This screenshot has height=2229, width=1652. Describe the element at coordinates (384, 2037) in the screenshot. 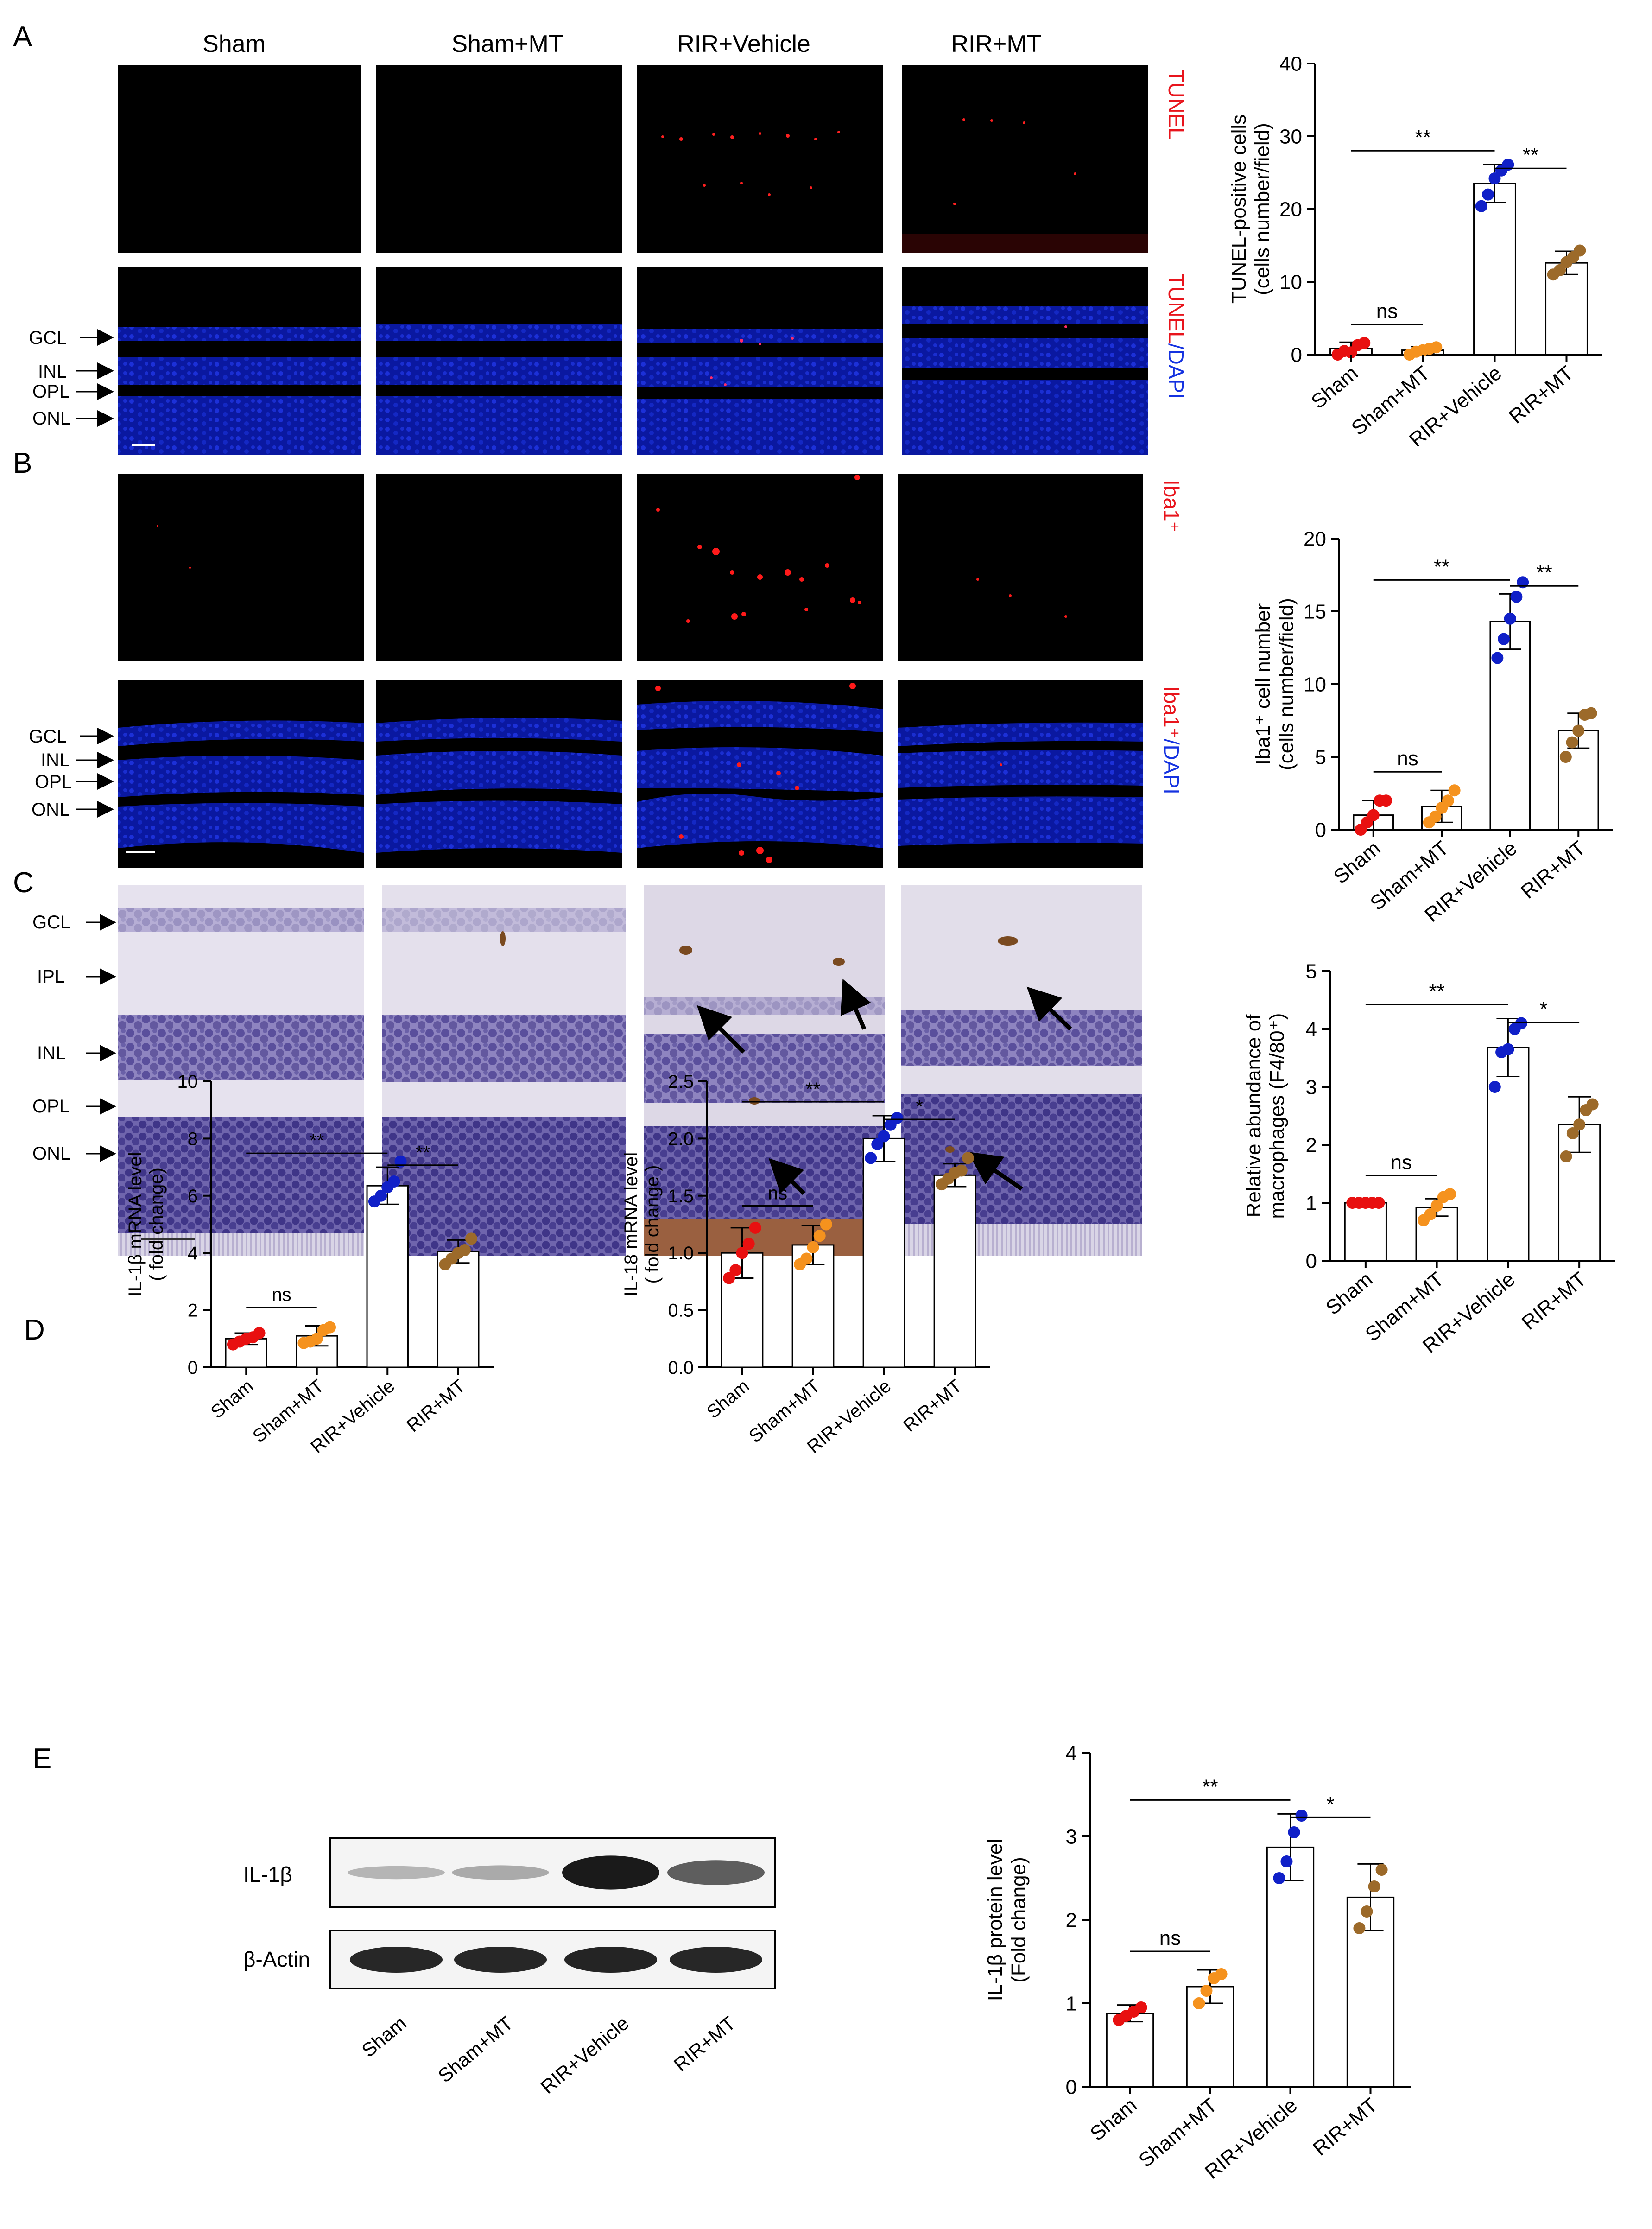

I see `lane-label-sham: Sham` at that location.